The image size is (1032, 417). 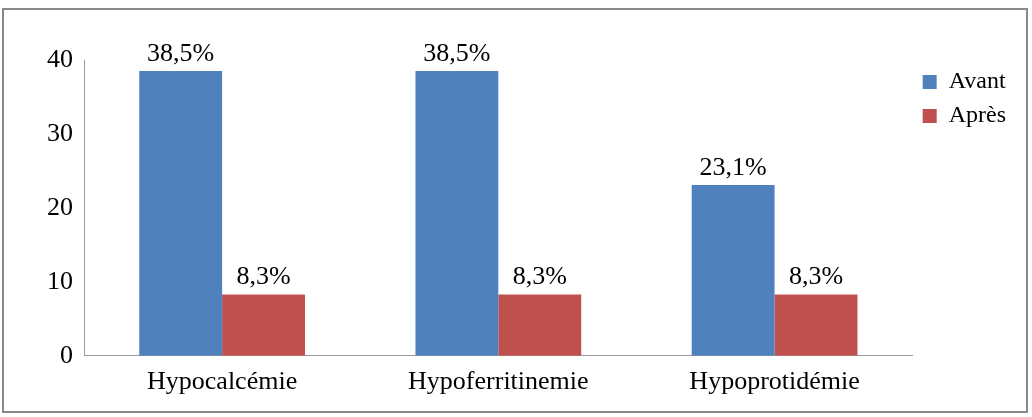 I want to click on legend-label: Avant, so click(x=977, y=80).